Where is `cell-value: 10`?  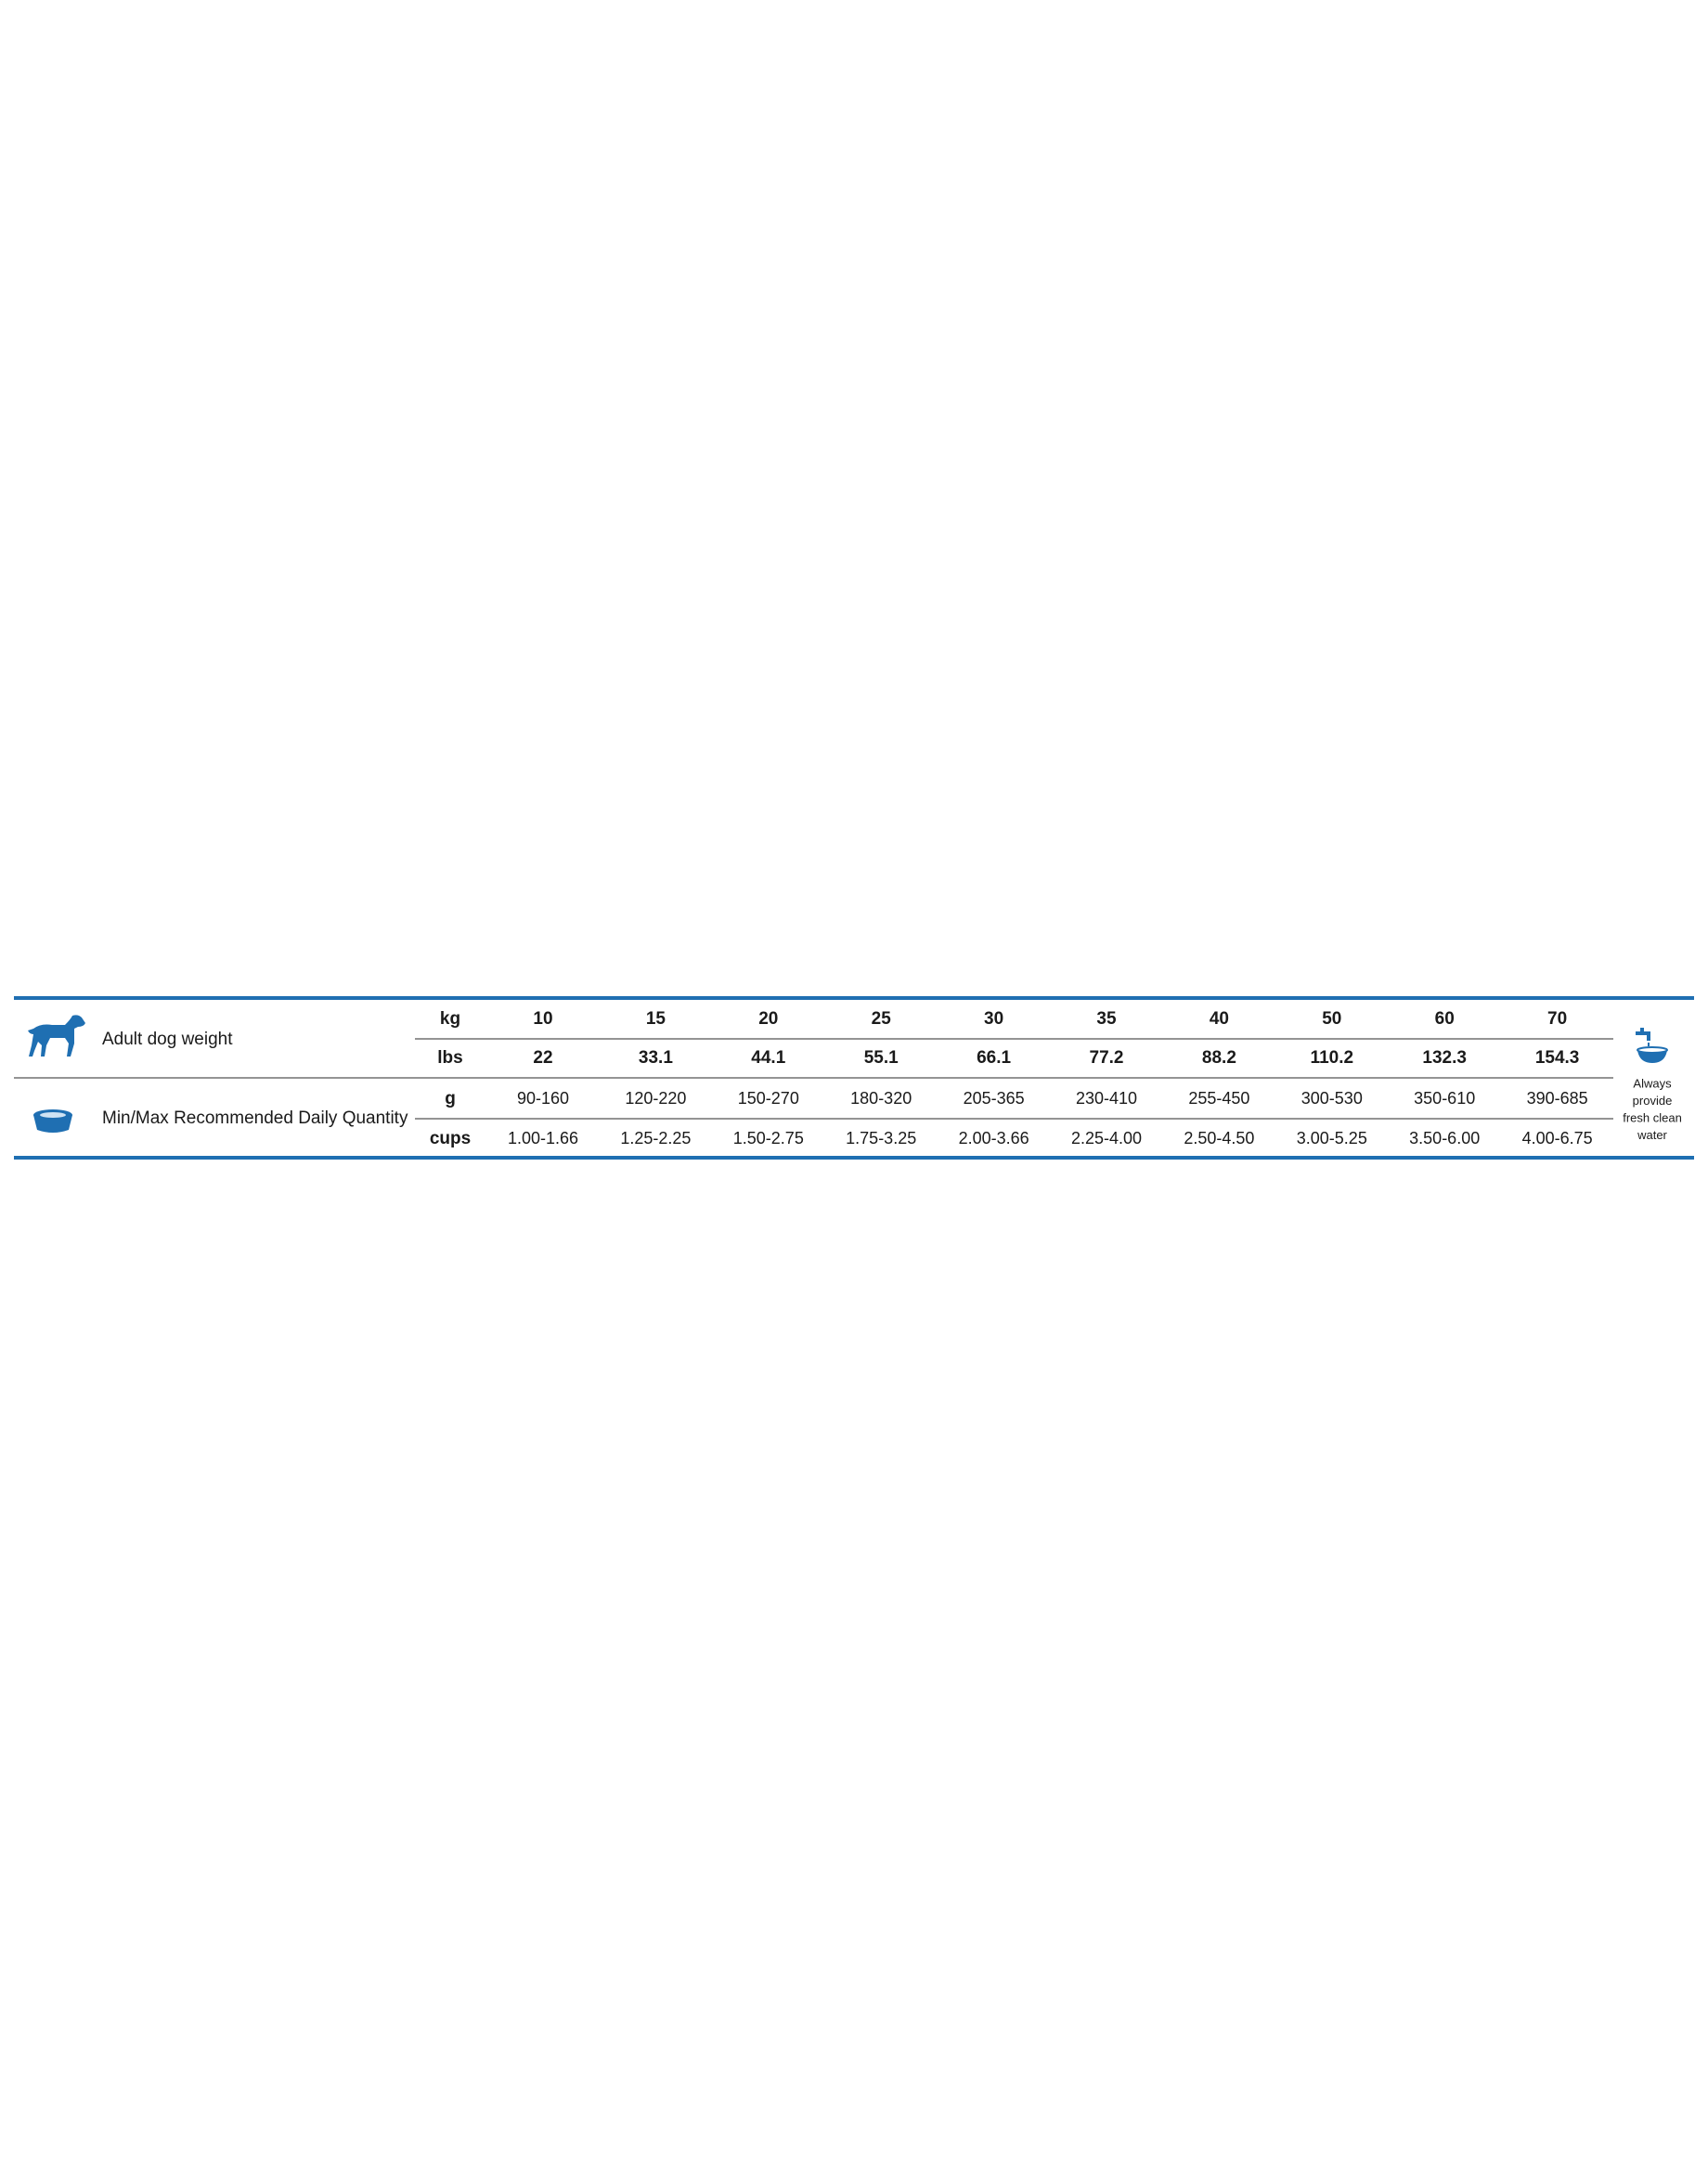 cell-value: 10 is located at coordinates (542, 1019).